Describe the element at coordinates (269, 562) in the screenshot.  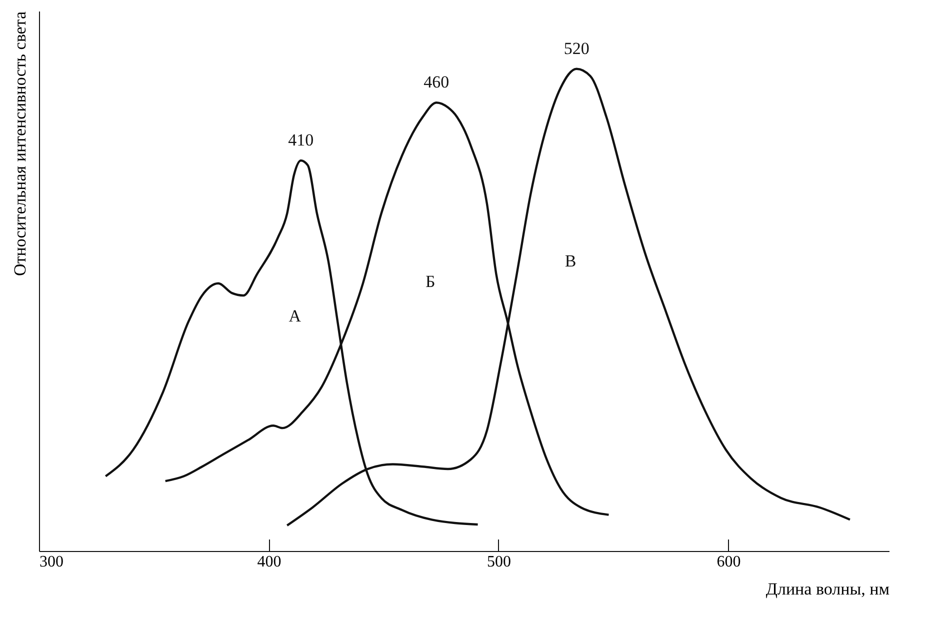
I see `x-tick-label: 400` at that location.